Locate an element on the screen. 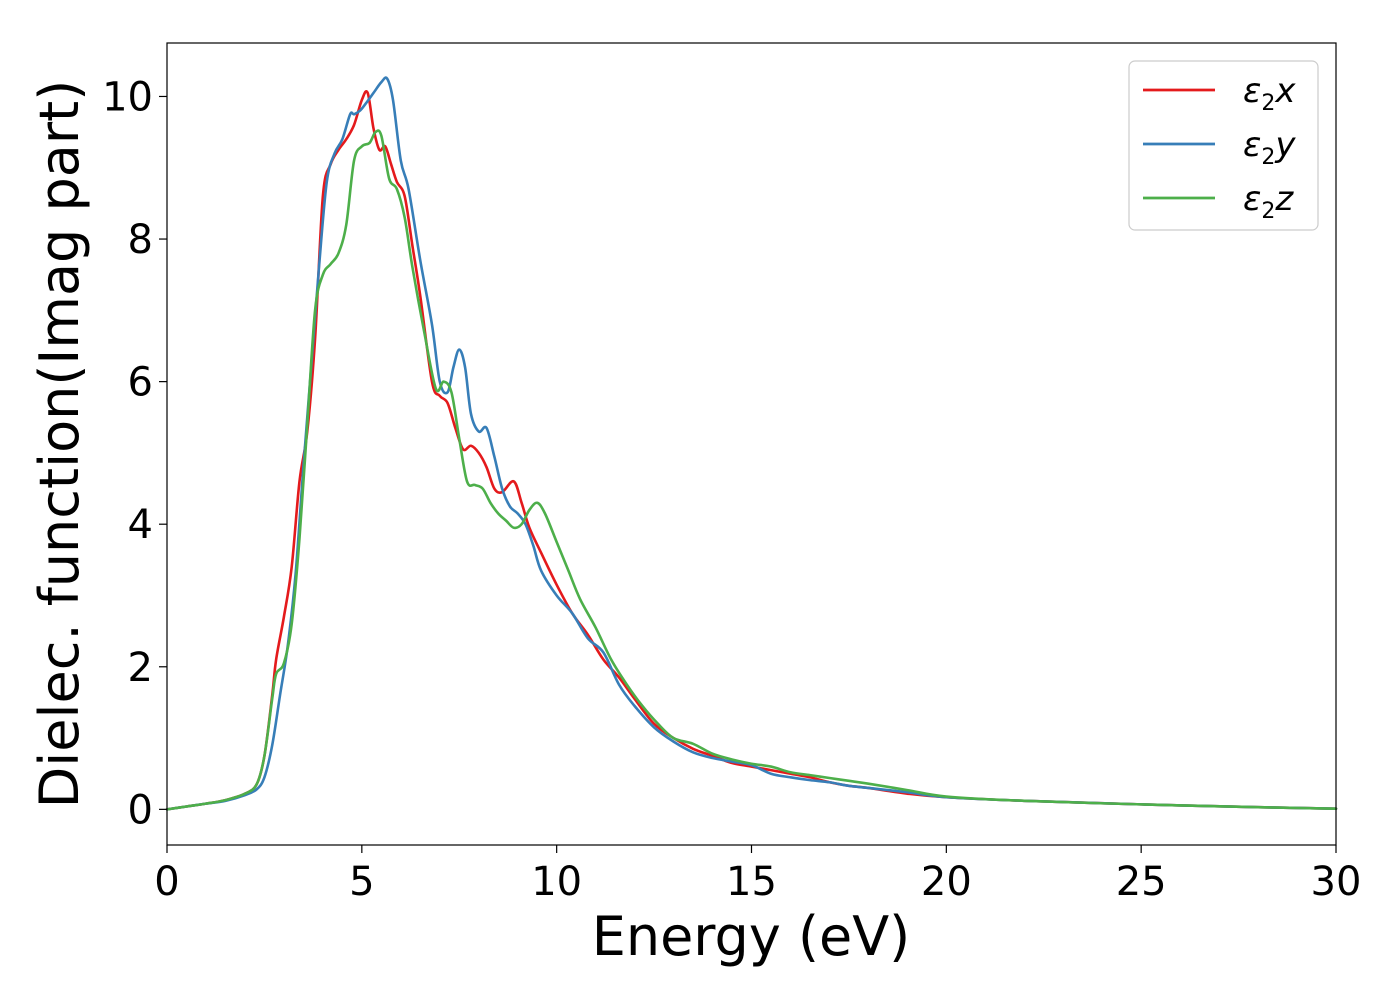 Image resolution: width=1400 pixels, height=1000 pixels. x-tick-label: 20 is located at coordinates (946, 882).